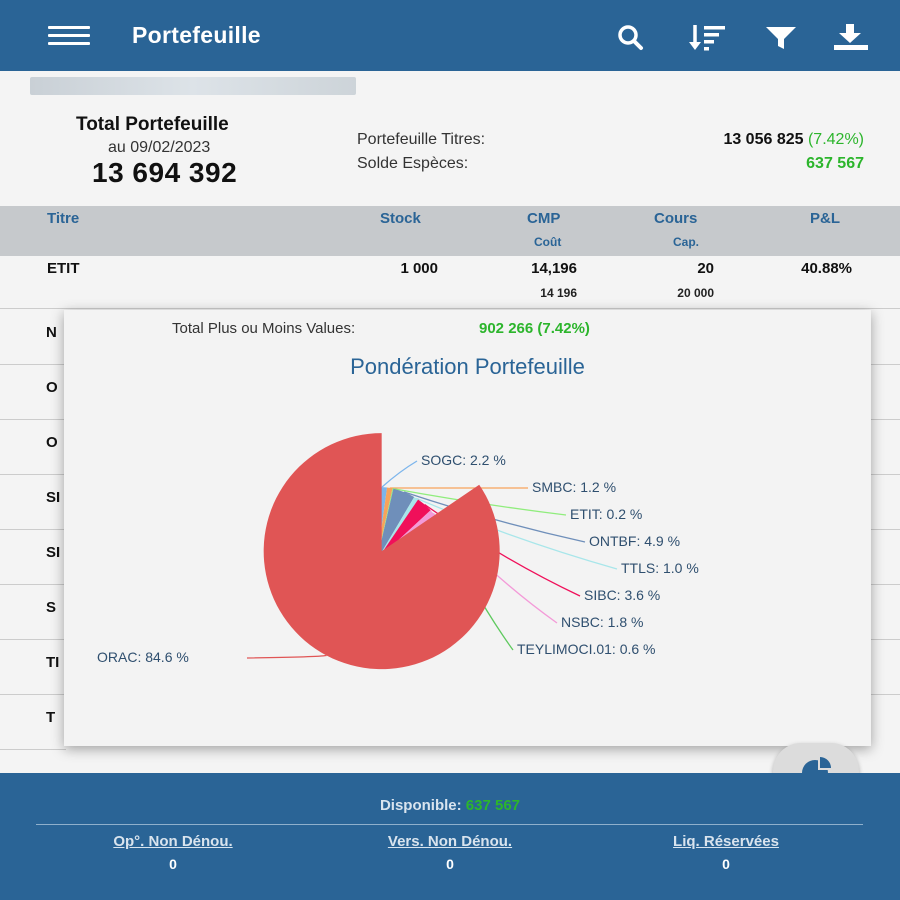 The width and height of the screenshot is (900, 900). I want to click on disponible: Disponible: 637 567, so click(450, 805).